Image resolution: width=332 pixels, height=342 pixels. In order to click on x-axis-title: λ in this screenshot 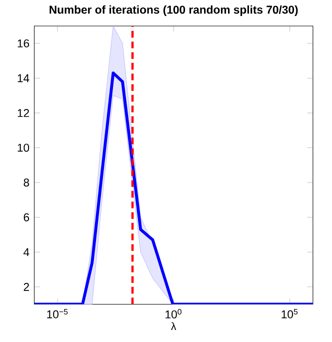, I will do `click(173, 326)`.